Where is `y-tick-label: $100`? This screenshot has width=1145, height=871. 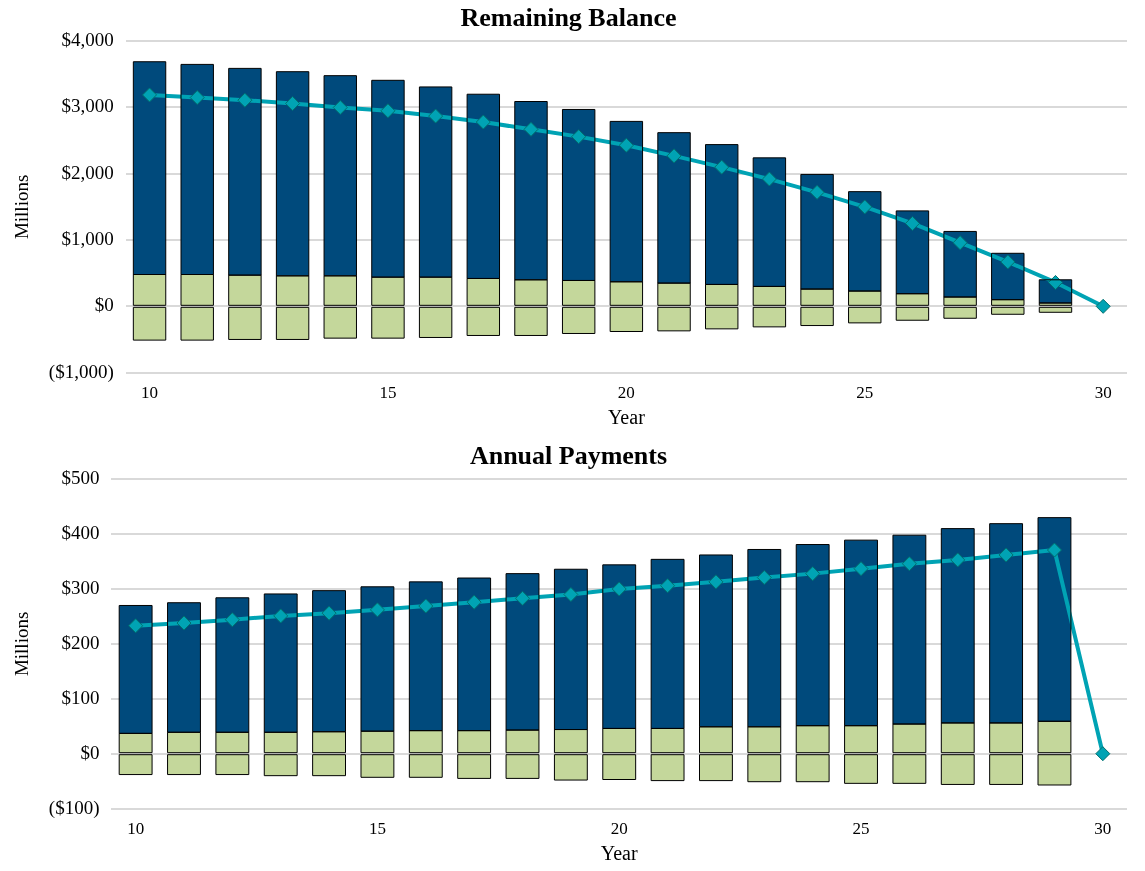 y-tick-label: $100 is located at coordinates (80, 697).